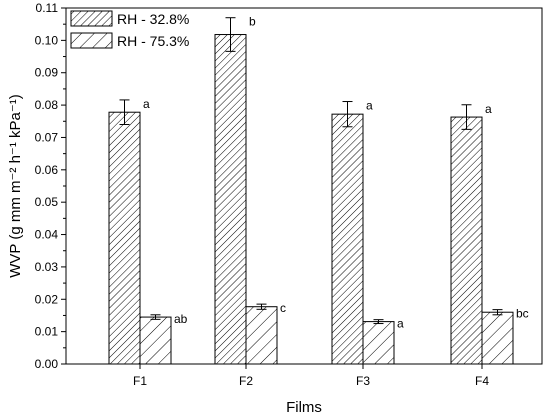  Describe the element at coordinates (47, 40) in the screenshot. I see `y-tick-label: 0.10` at that location.